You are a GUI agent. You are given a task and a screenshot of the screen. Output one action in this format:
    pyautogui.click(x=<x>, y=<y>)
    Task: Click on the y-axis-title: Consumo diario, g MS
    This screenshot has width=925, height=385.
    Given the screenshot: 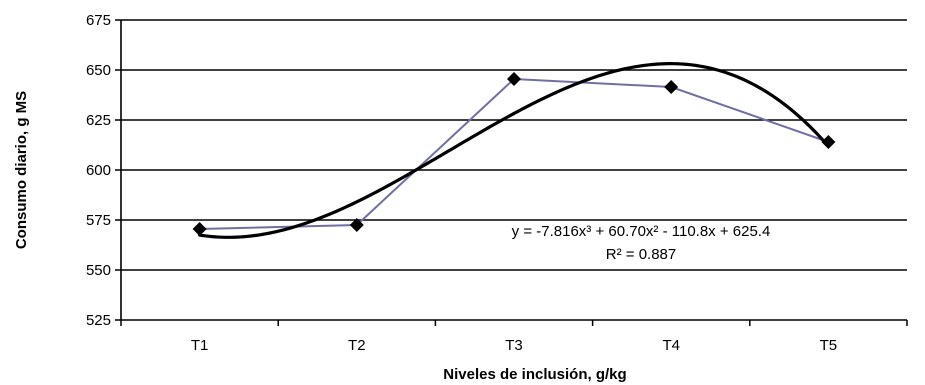 What is the action you would take?
    pyautogui.click(x=21, y=170)
    